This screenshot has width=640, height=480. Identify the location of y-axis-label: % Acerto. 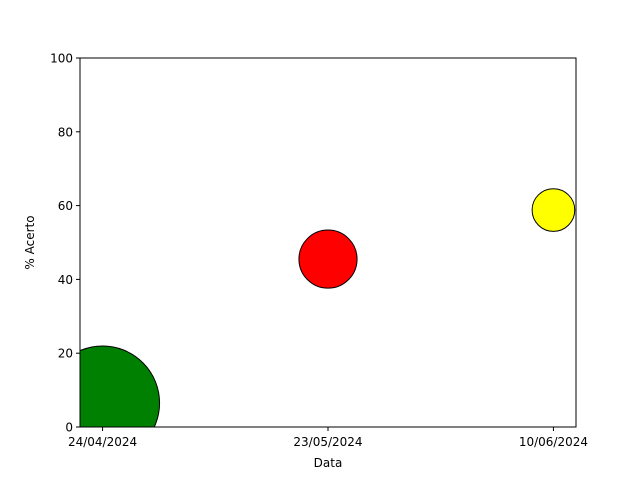
(30, 242).